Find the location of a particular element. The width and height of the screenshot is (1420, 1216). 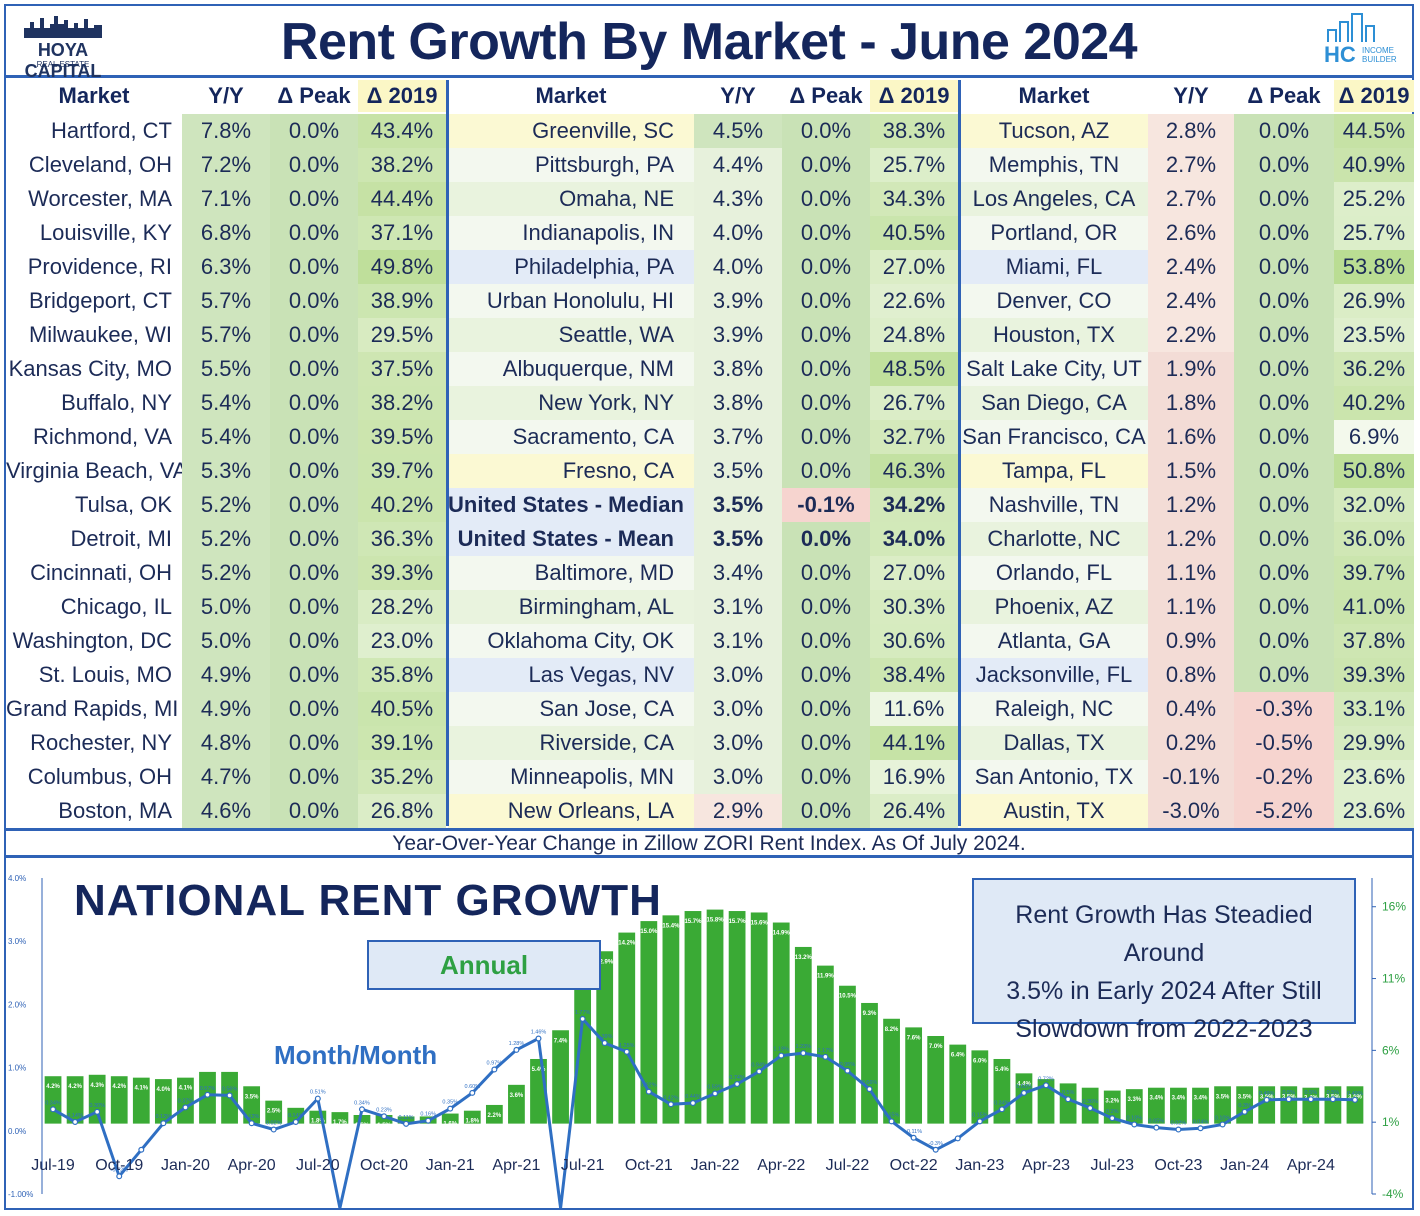

table-row: Cincinnati, OH 5.2% 0.0% 39.3% is located at coordinates (226, 573).